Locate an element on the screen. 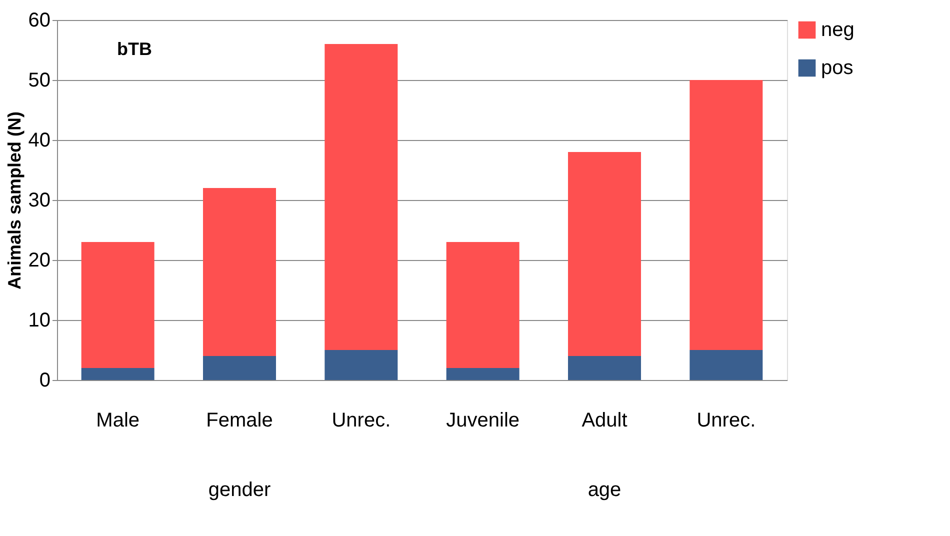  x-tick-label: Male is located at coordinates (118, 421).